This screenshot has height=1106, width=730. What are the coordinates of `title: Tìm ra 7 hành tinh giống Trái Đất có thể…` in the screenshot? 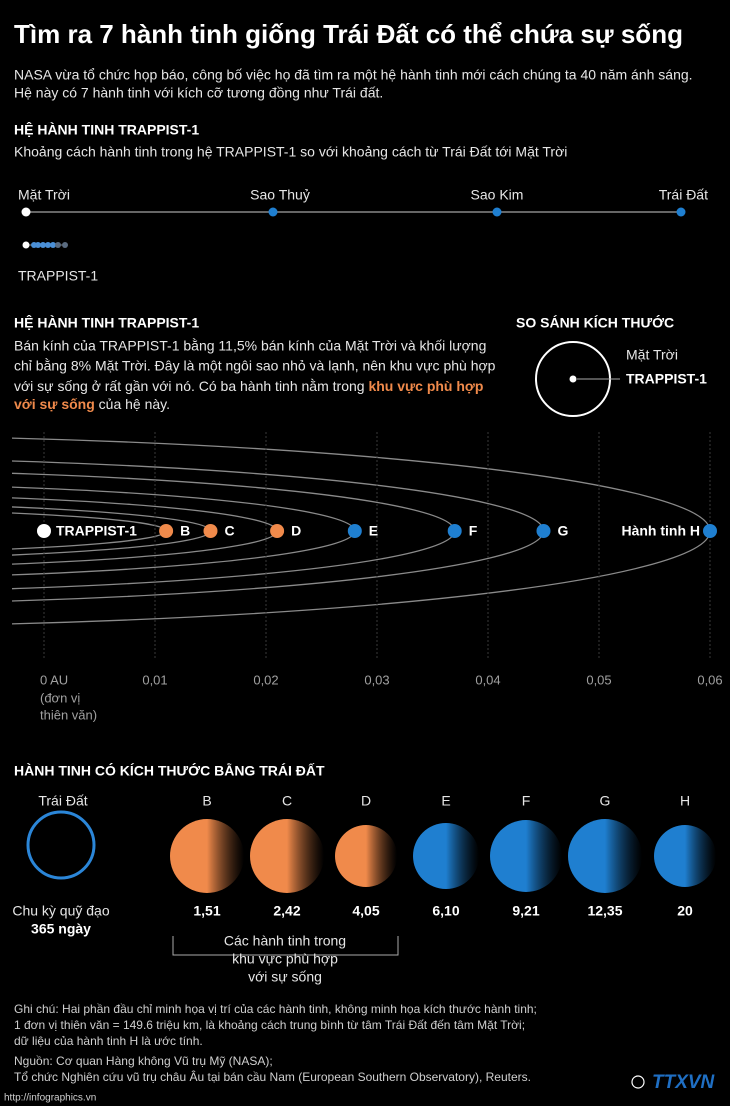 It's located at (348, 34).